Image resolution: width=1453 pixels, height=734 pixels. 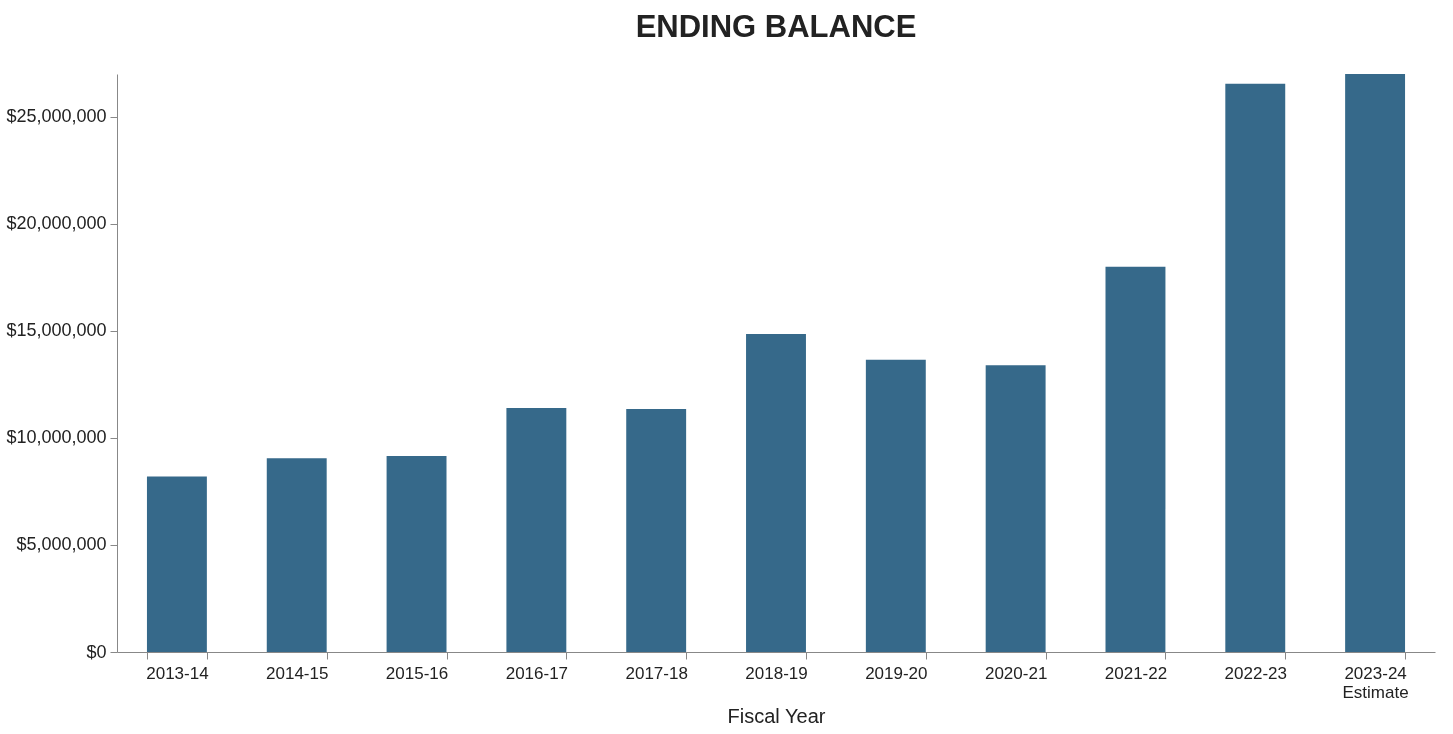 I want to click on x-tick-label: 2013-14, so click(x=177, y=673).